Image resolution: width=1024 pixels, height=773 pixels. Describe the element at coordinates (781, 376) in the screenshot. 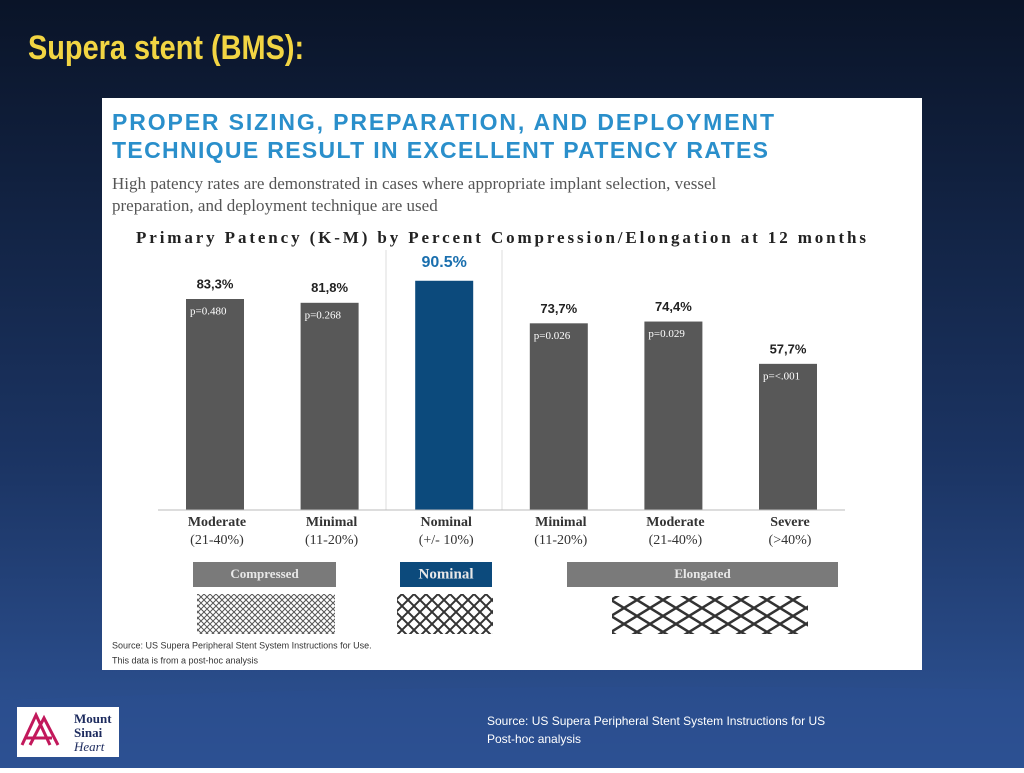

I see `p-label: p=<.001` at that location.